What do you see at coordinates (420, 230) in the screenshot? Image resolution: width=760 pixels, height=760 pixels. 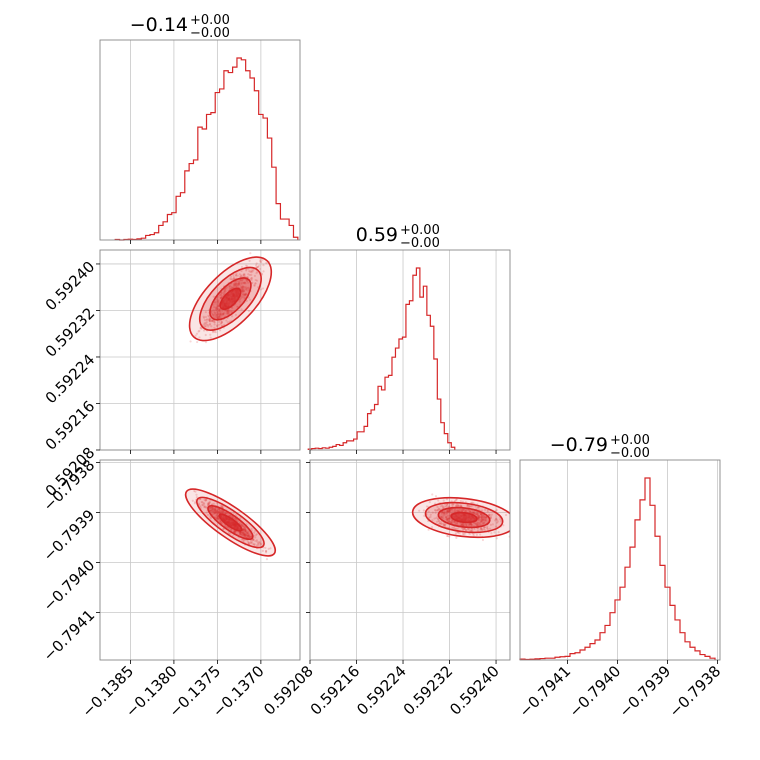 I see `hist-panel-1-title-upper: +0.00` at bounding box center [420, 230].